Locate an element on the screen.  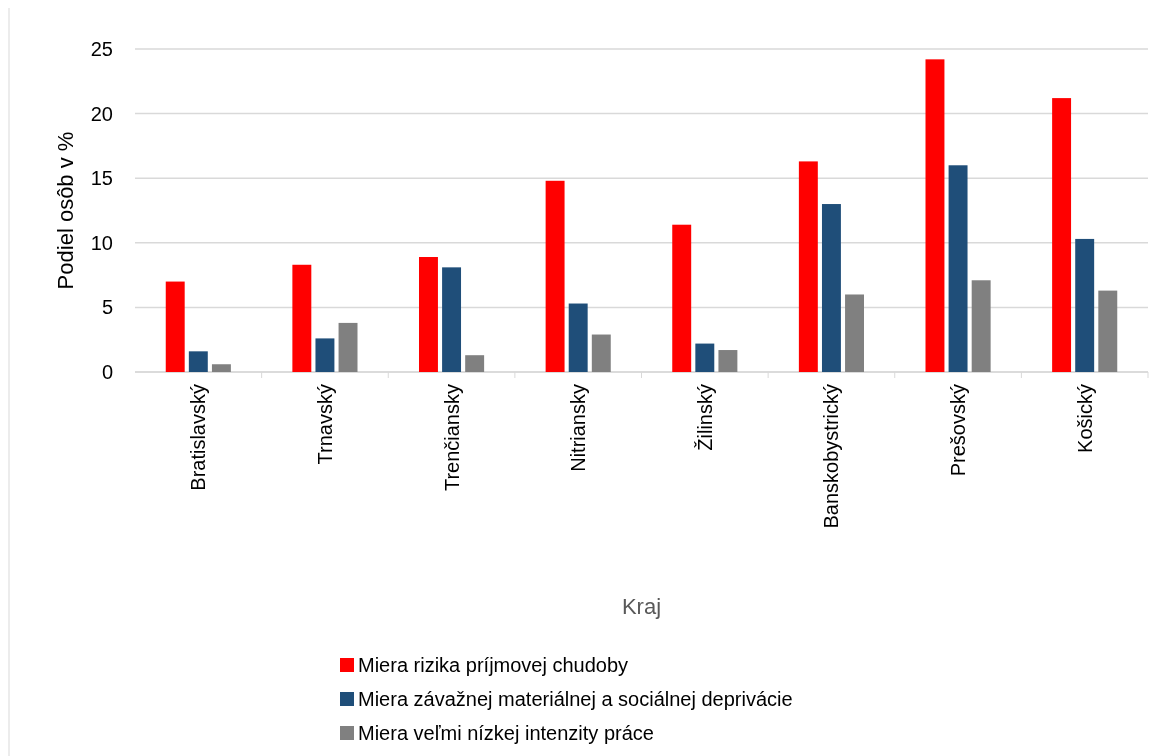
x-tick-label: Košický is located at coordinates (1084, 418).